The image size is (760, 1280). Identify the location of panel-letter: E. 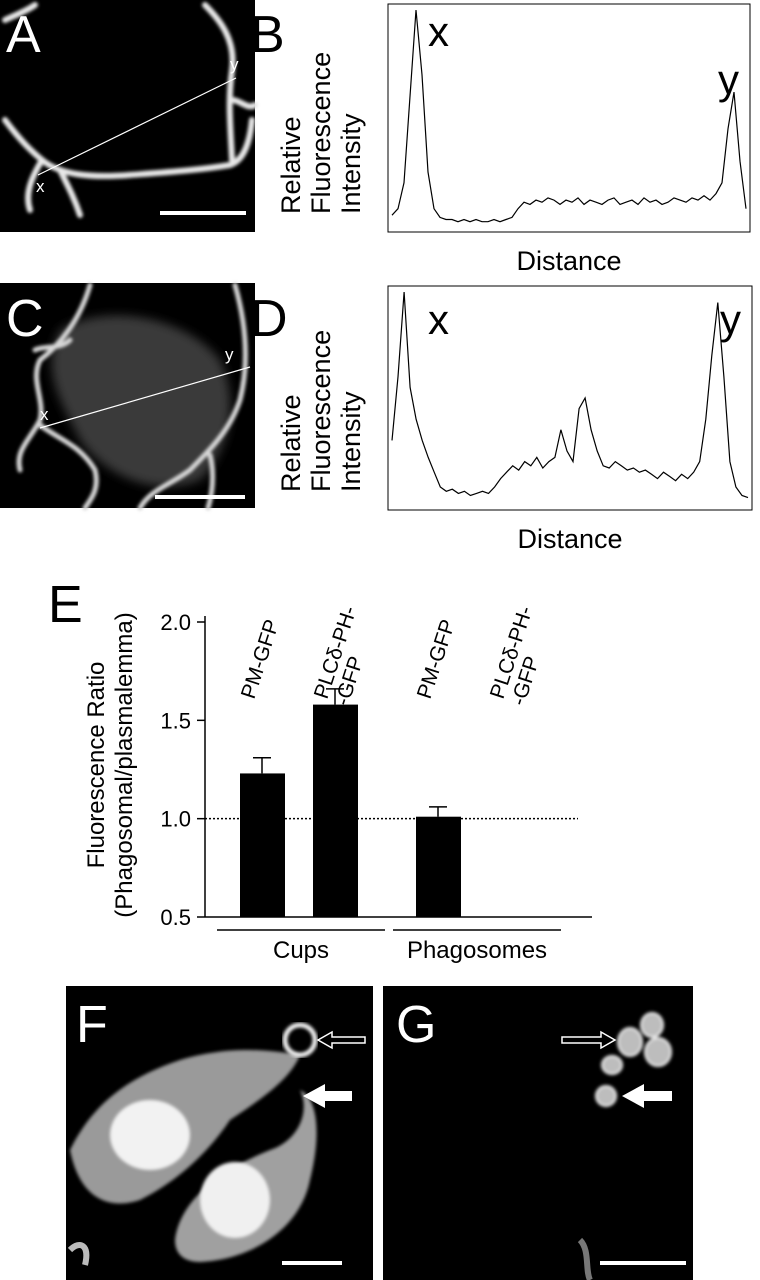
(65, 605).